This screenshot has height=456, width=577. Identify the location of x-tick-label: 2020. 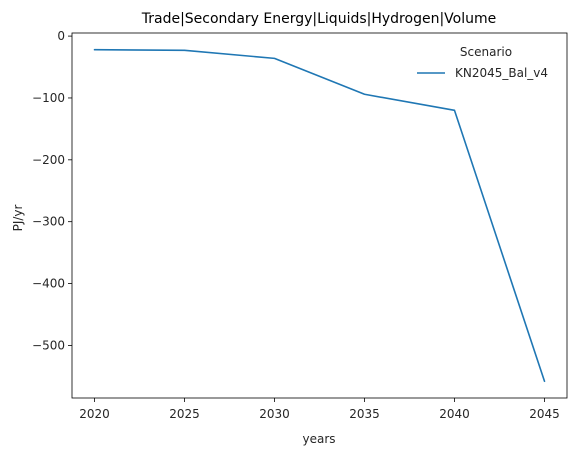
(94, 414).